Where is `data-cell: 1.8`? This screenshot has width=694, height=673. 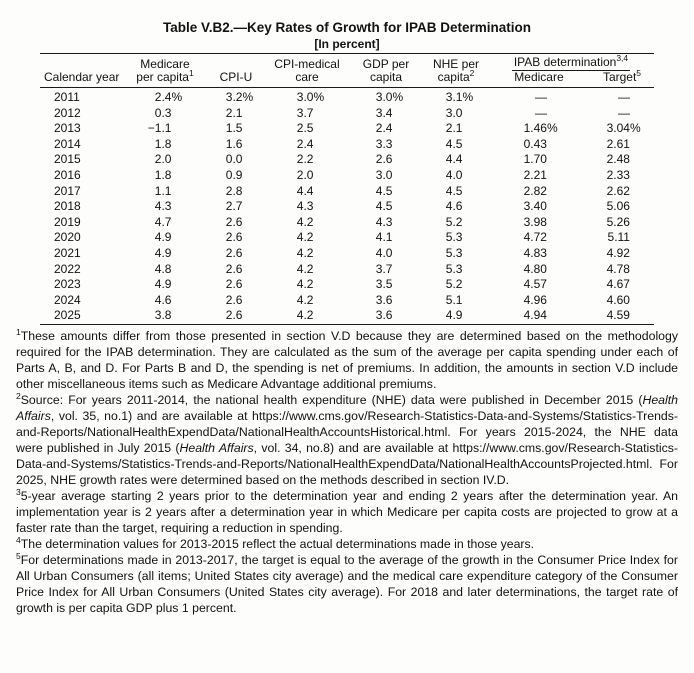 data-cell: 1.8 is located at coordinates (165, 176).